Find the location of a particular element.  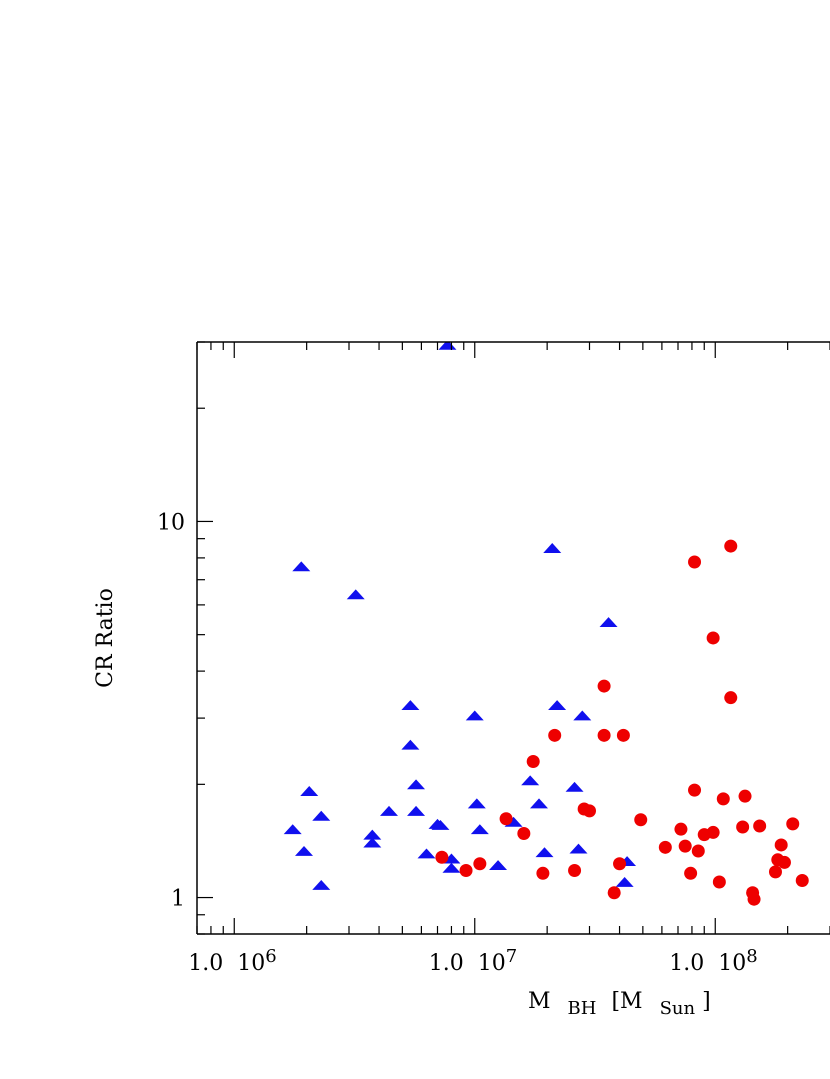

y-tick-label: 10 is located at coordinates (171, 522).